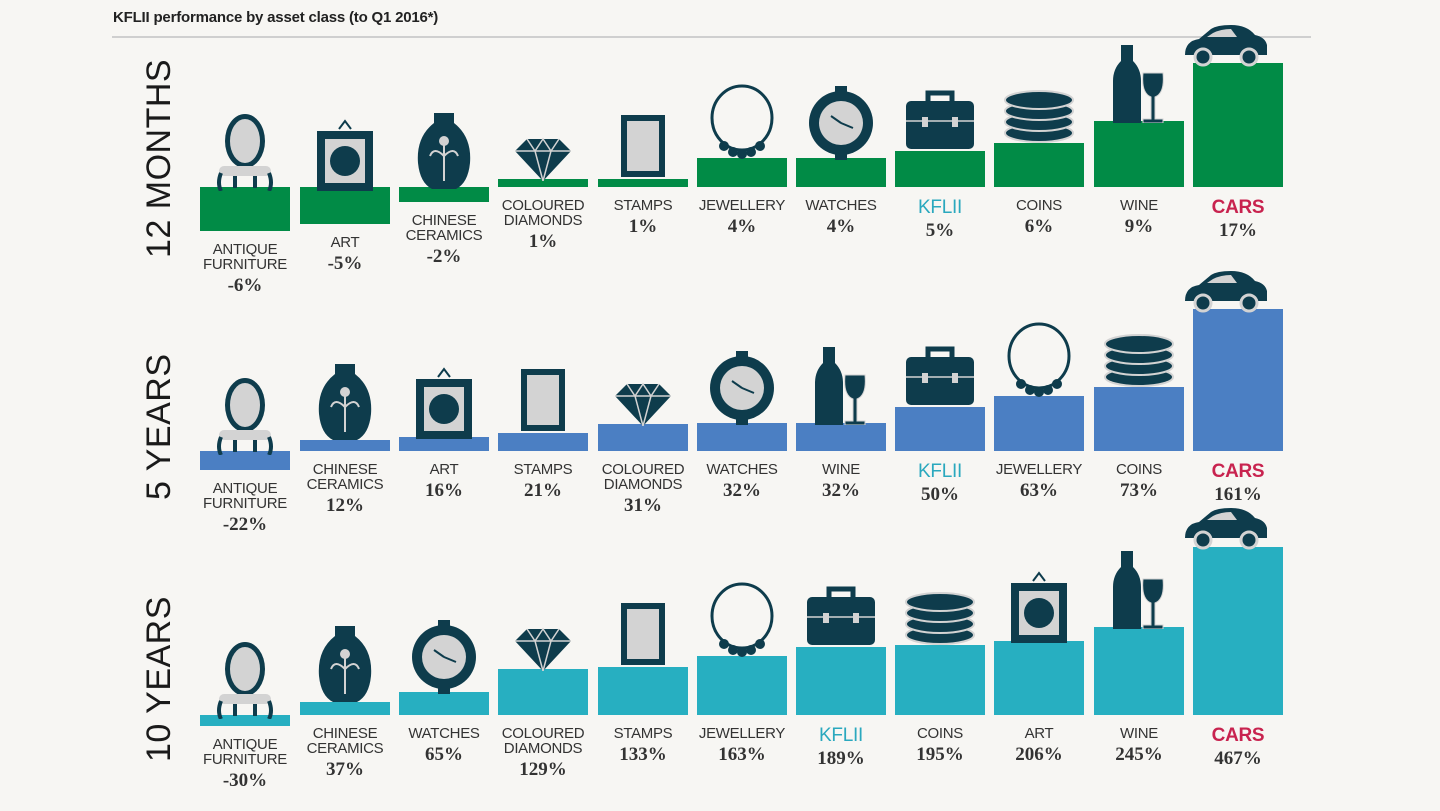  What do you see at coordinates (1238, 758) in the screenshot?
I see `value-label: 467%` at bounding box center [1238, 758].